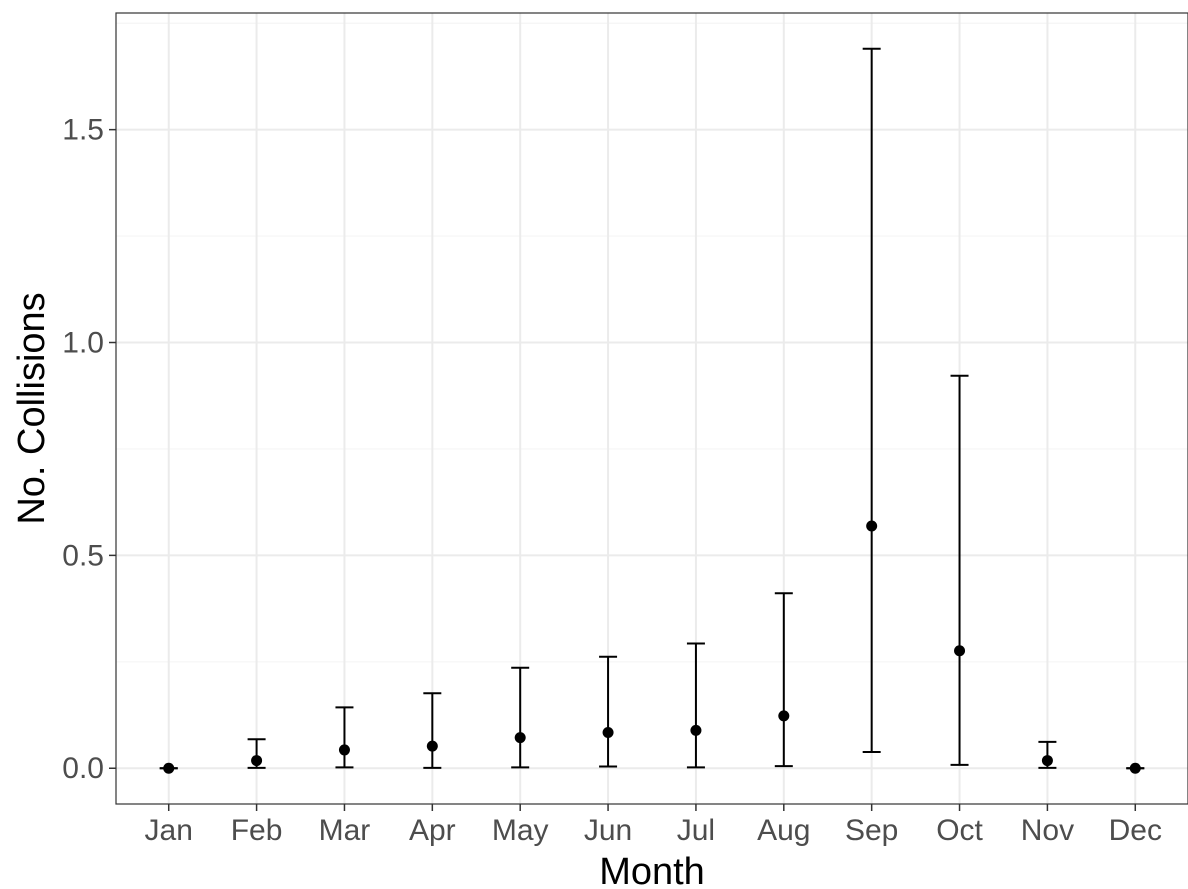  I want to click on data-point-jul, so click(695, 705).